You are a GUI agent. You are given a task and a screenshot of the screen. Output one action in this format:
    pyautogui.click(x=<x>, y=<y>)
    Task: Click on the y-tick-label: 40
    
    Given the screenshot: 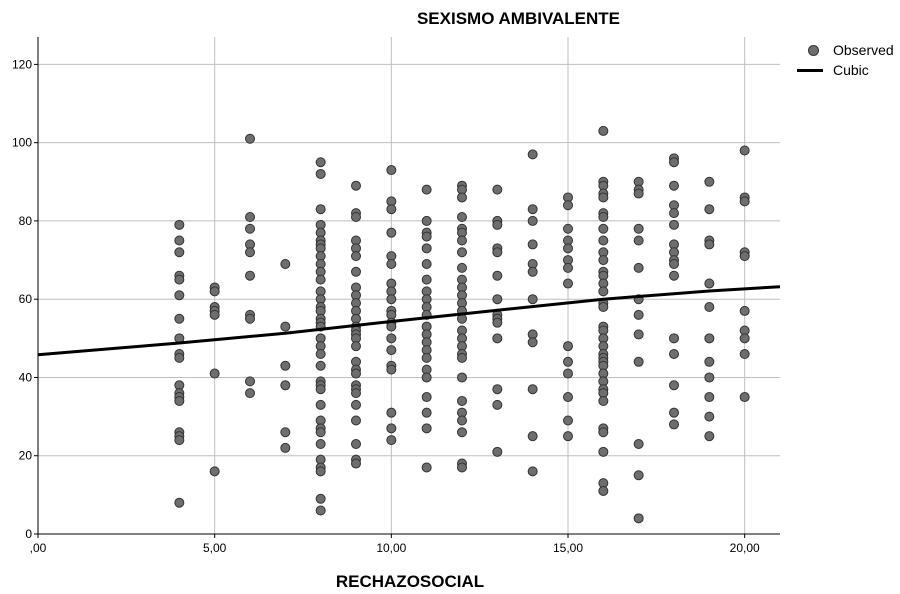 What is the action you would take?
    pyautogui.click(x=26, y=377)
    